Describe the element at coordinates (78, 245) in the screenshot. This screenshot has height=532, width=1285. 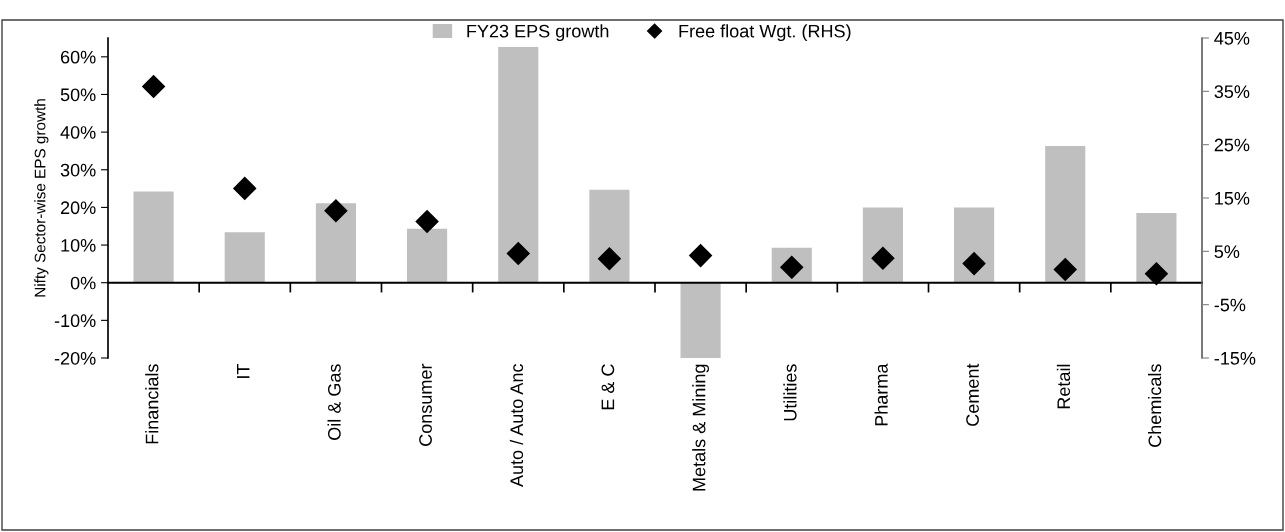
I see `y-tick-label: 10%` at that location.